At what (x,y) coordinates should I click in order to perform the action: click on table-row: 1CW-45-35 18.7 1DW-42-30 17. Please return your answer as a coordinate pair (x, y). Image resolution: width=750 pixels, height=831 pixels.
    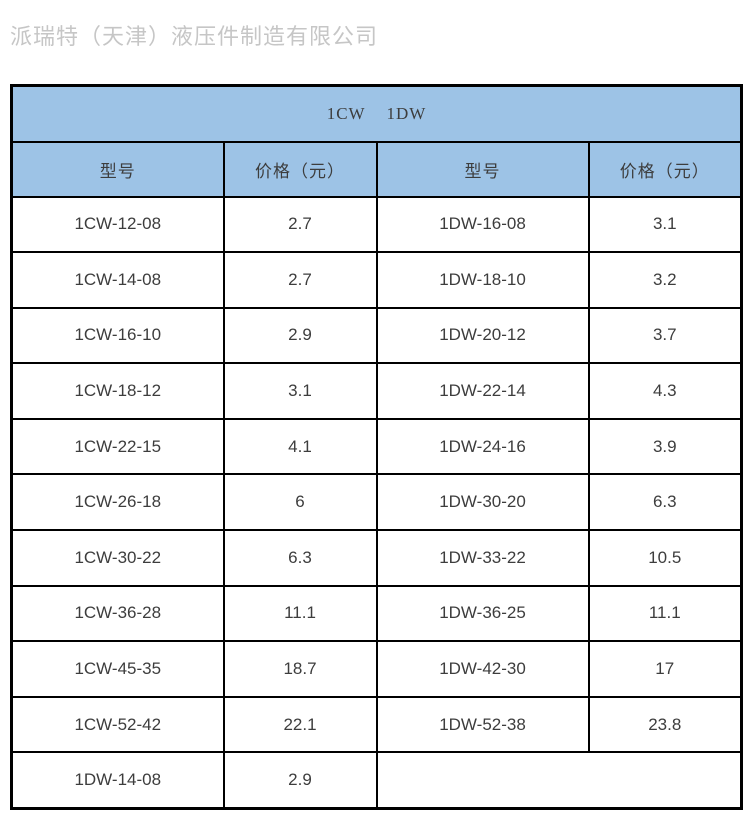
    Looking at the image, I should click on (376, 669).